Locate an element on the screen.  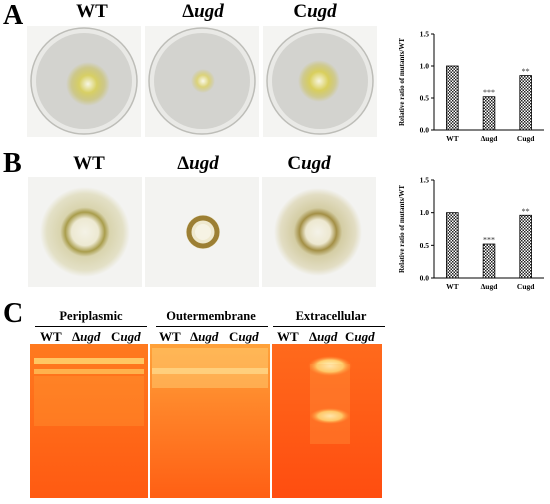
lane-label-ugd-2: Δugd is located at coordinates (204, 336).